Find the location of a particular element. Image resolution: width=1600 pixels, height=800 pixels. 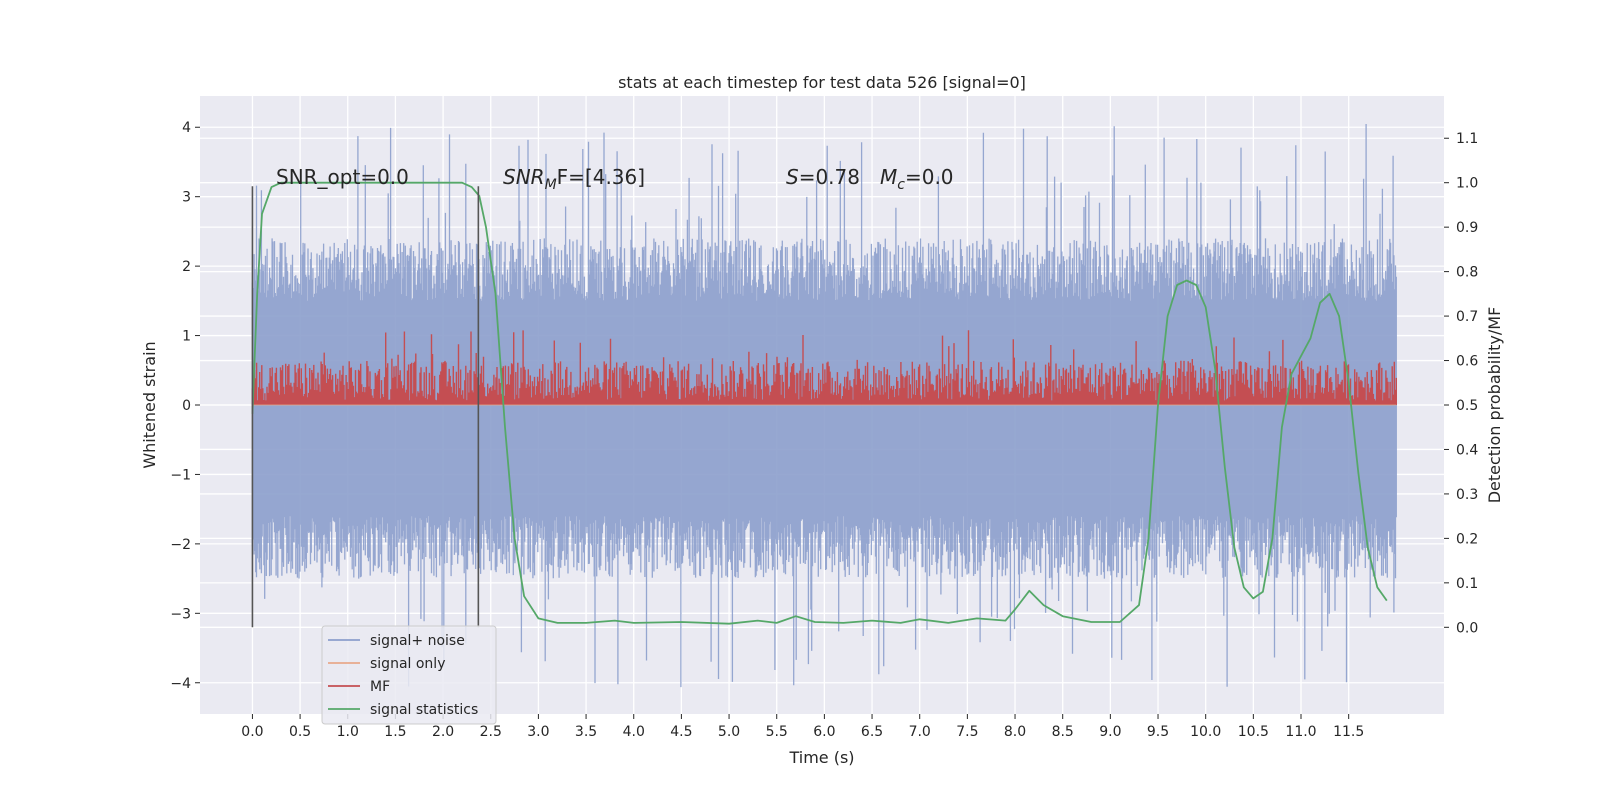

x-tick-label-1: 0.5 is located at coordinates (300, 732).